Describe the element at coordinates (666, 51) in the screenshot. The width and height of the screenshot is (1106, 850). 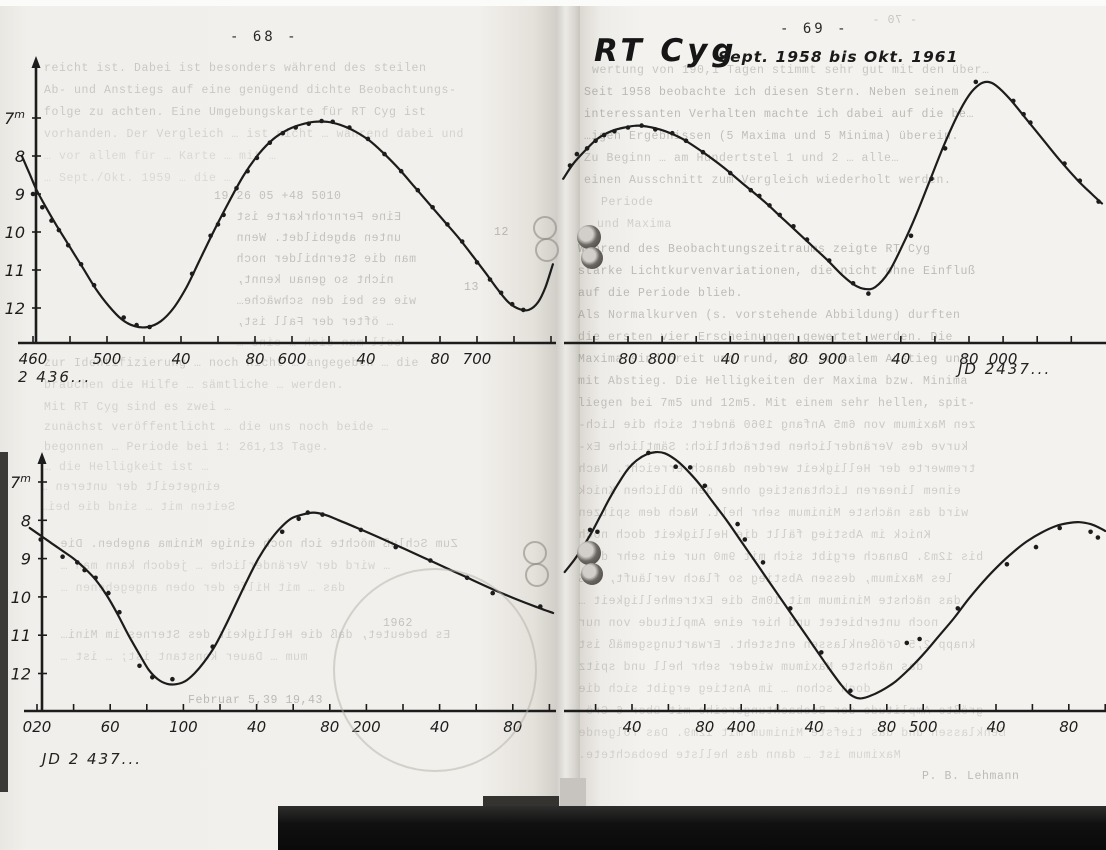
I see `chart-title: RT Cyg` at that location.